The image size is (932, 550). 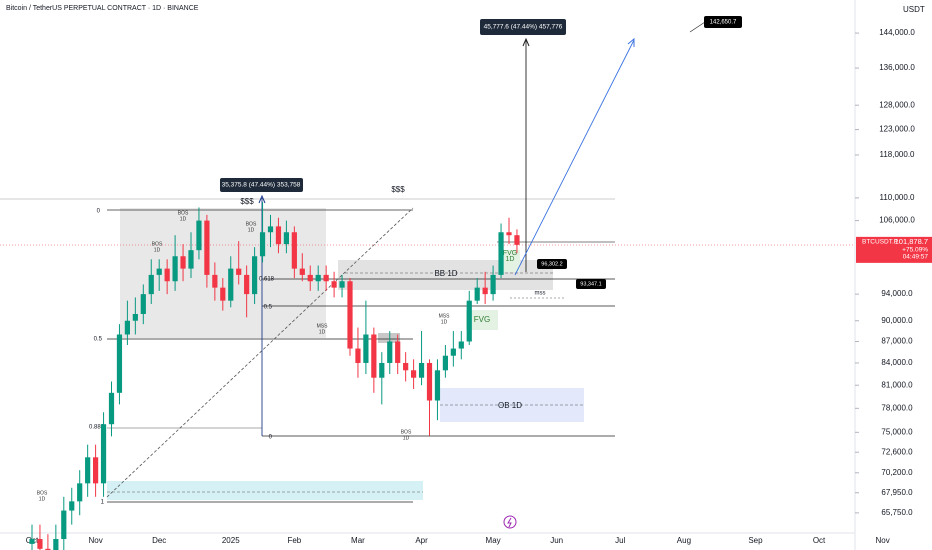 I want to click on arrow-head, so click(x=262, y=199).